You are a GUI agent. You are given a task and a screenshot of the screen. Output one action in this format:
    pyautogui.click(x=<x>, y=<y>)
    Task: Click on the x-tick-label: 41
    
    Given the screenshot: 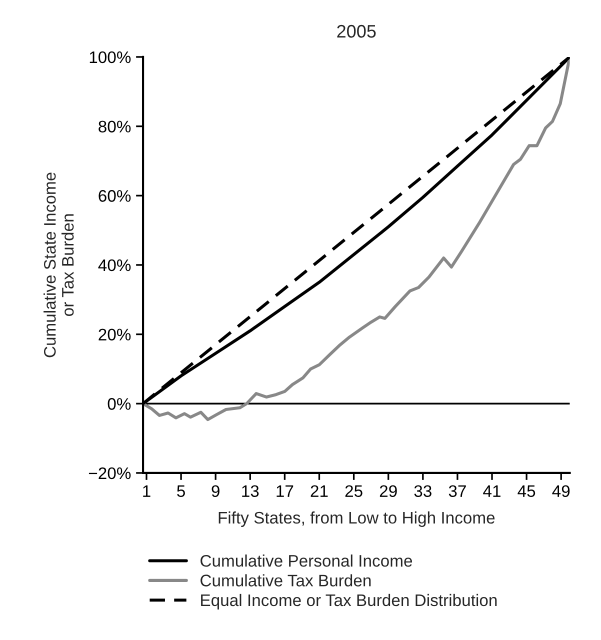 What is the action you would take?
    pyautogui.click(x=491, y=491)
    